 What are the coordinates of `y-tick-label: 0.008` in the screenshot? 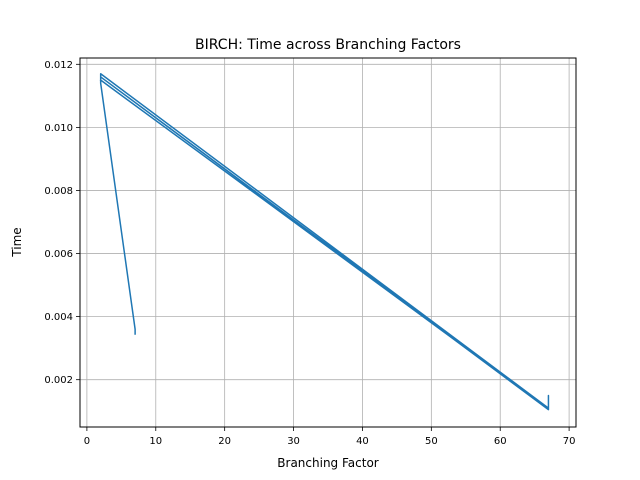 It's located at (58, 191).